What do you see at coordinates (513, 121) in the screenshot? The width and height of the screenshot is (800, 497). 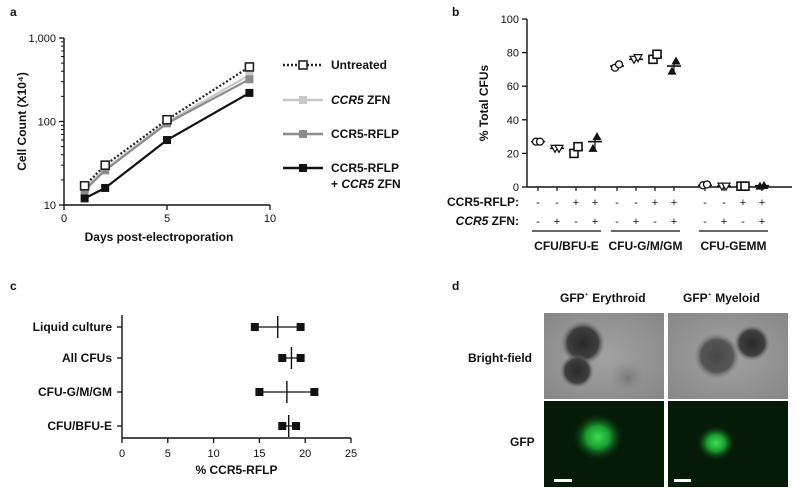 I see `y-tick-label: 40` at bounding box center [513, 121].